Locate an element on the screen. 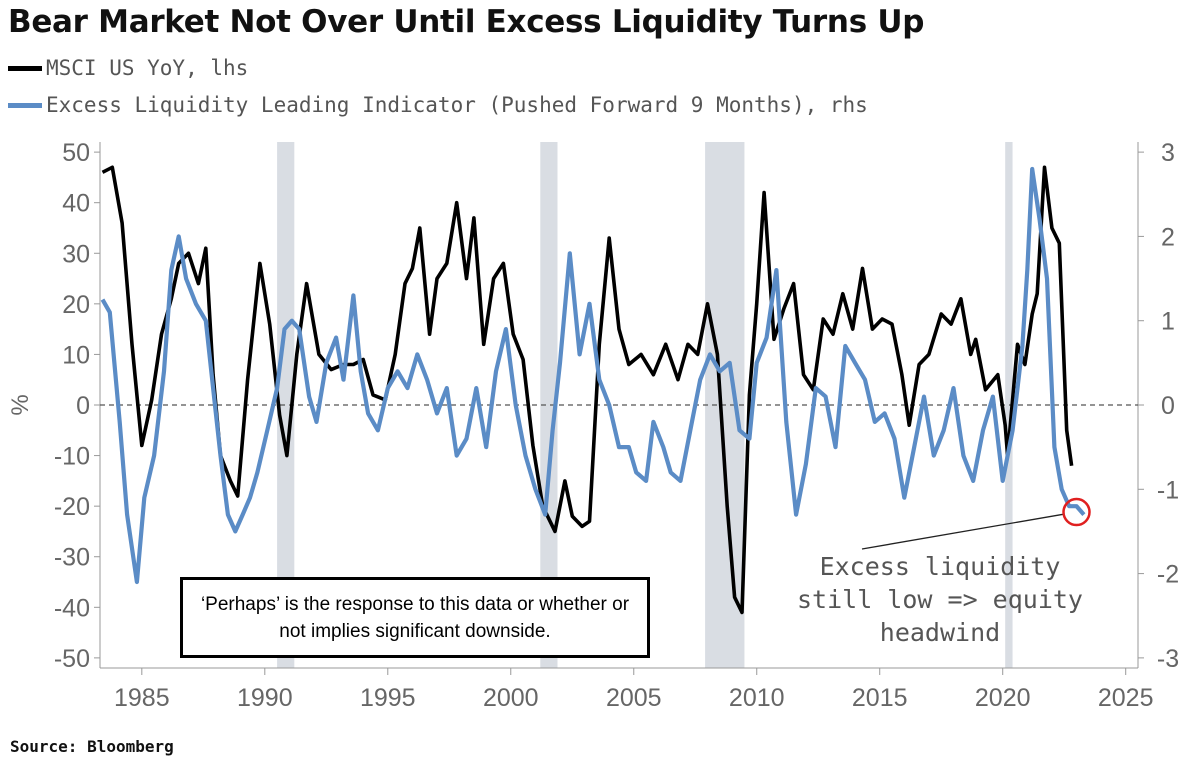 The width and height of the screenshot is (1200, 764). y-axis-label: % is located at coordinates (20, 404).